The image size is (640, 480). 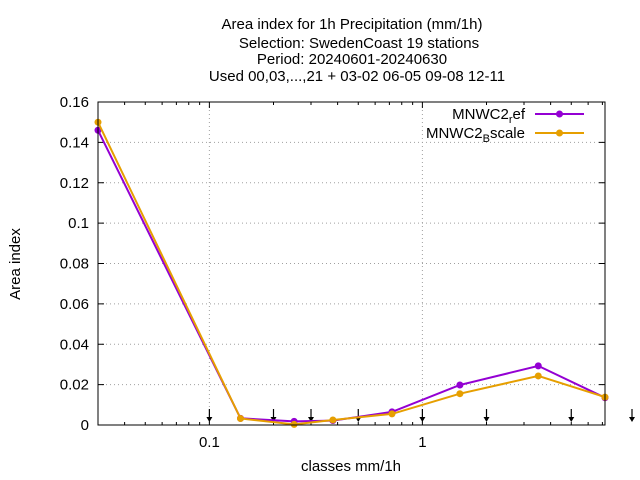 What do you see at coordinates (352, 59) in the screenshot?
I see `title-line-3: Period: 20240601-20240630` at bounding box center [352, 59].